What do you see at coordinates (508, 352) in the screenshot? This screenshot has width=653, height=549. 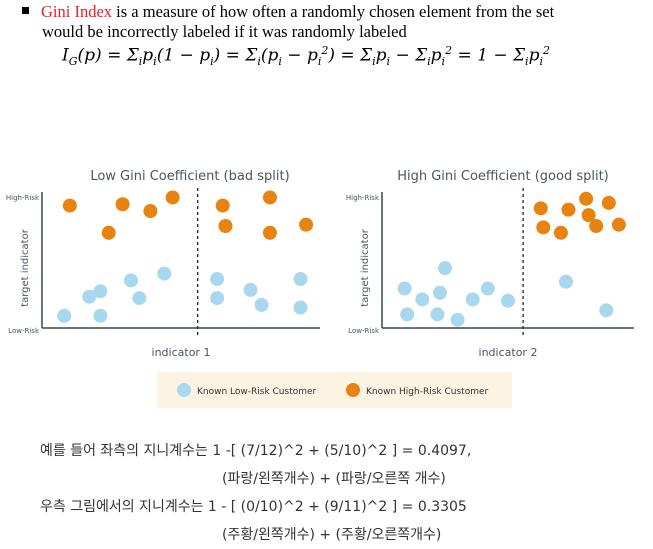 I see `x-axis-label: indicator 2` at bounding box center [508, 352].